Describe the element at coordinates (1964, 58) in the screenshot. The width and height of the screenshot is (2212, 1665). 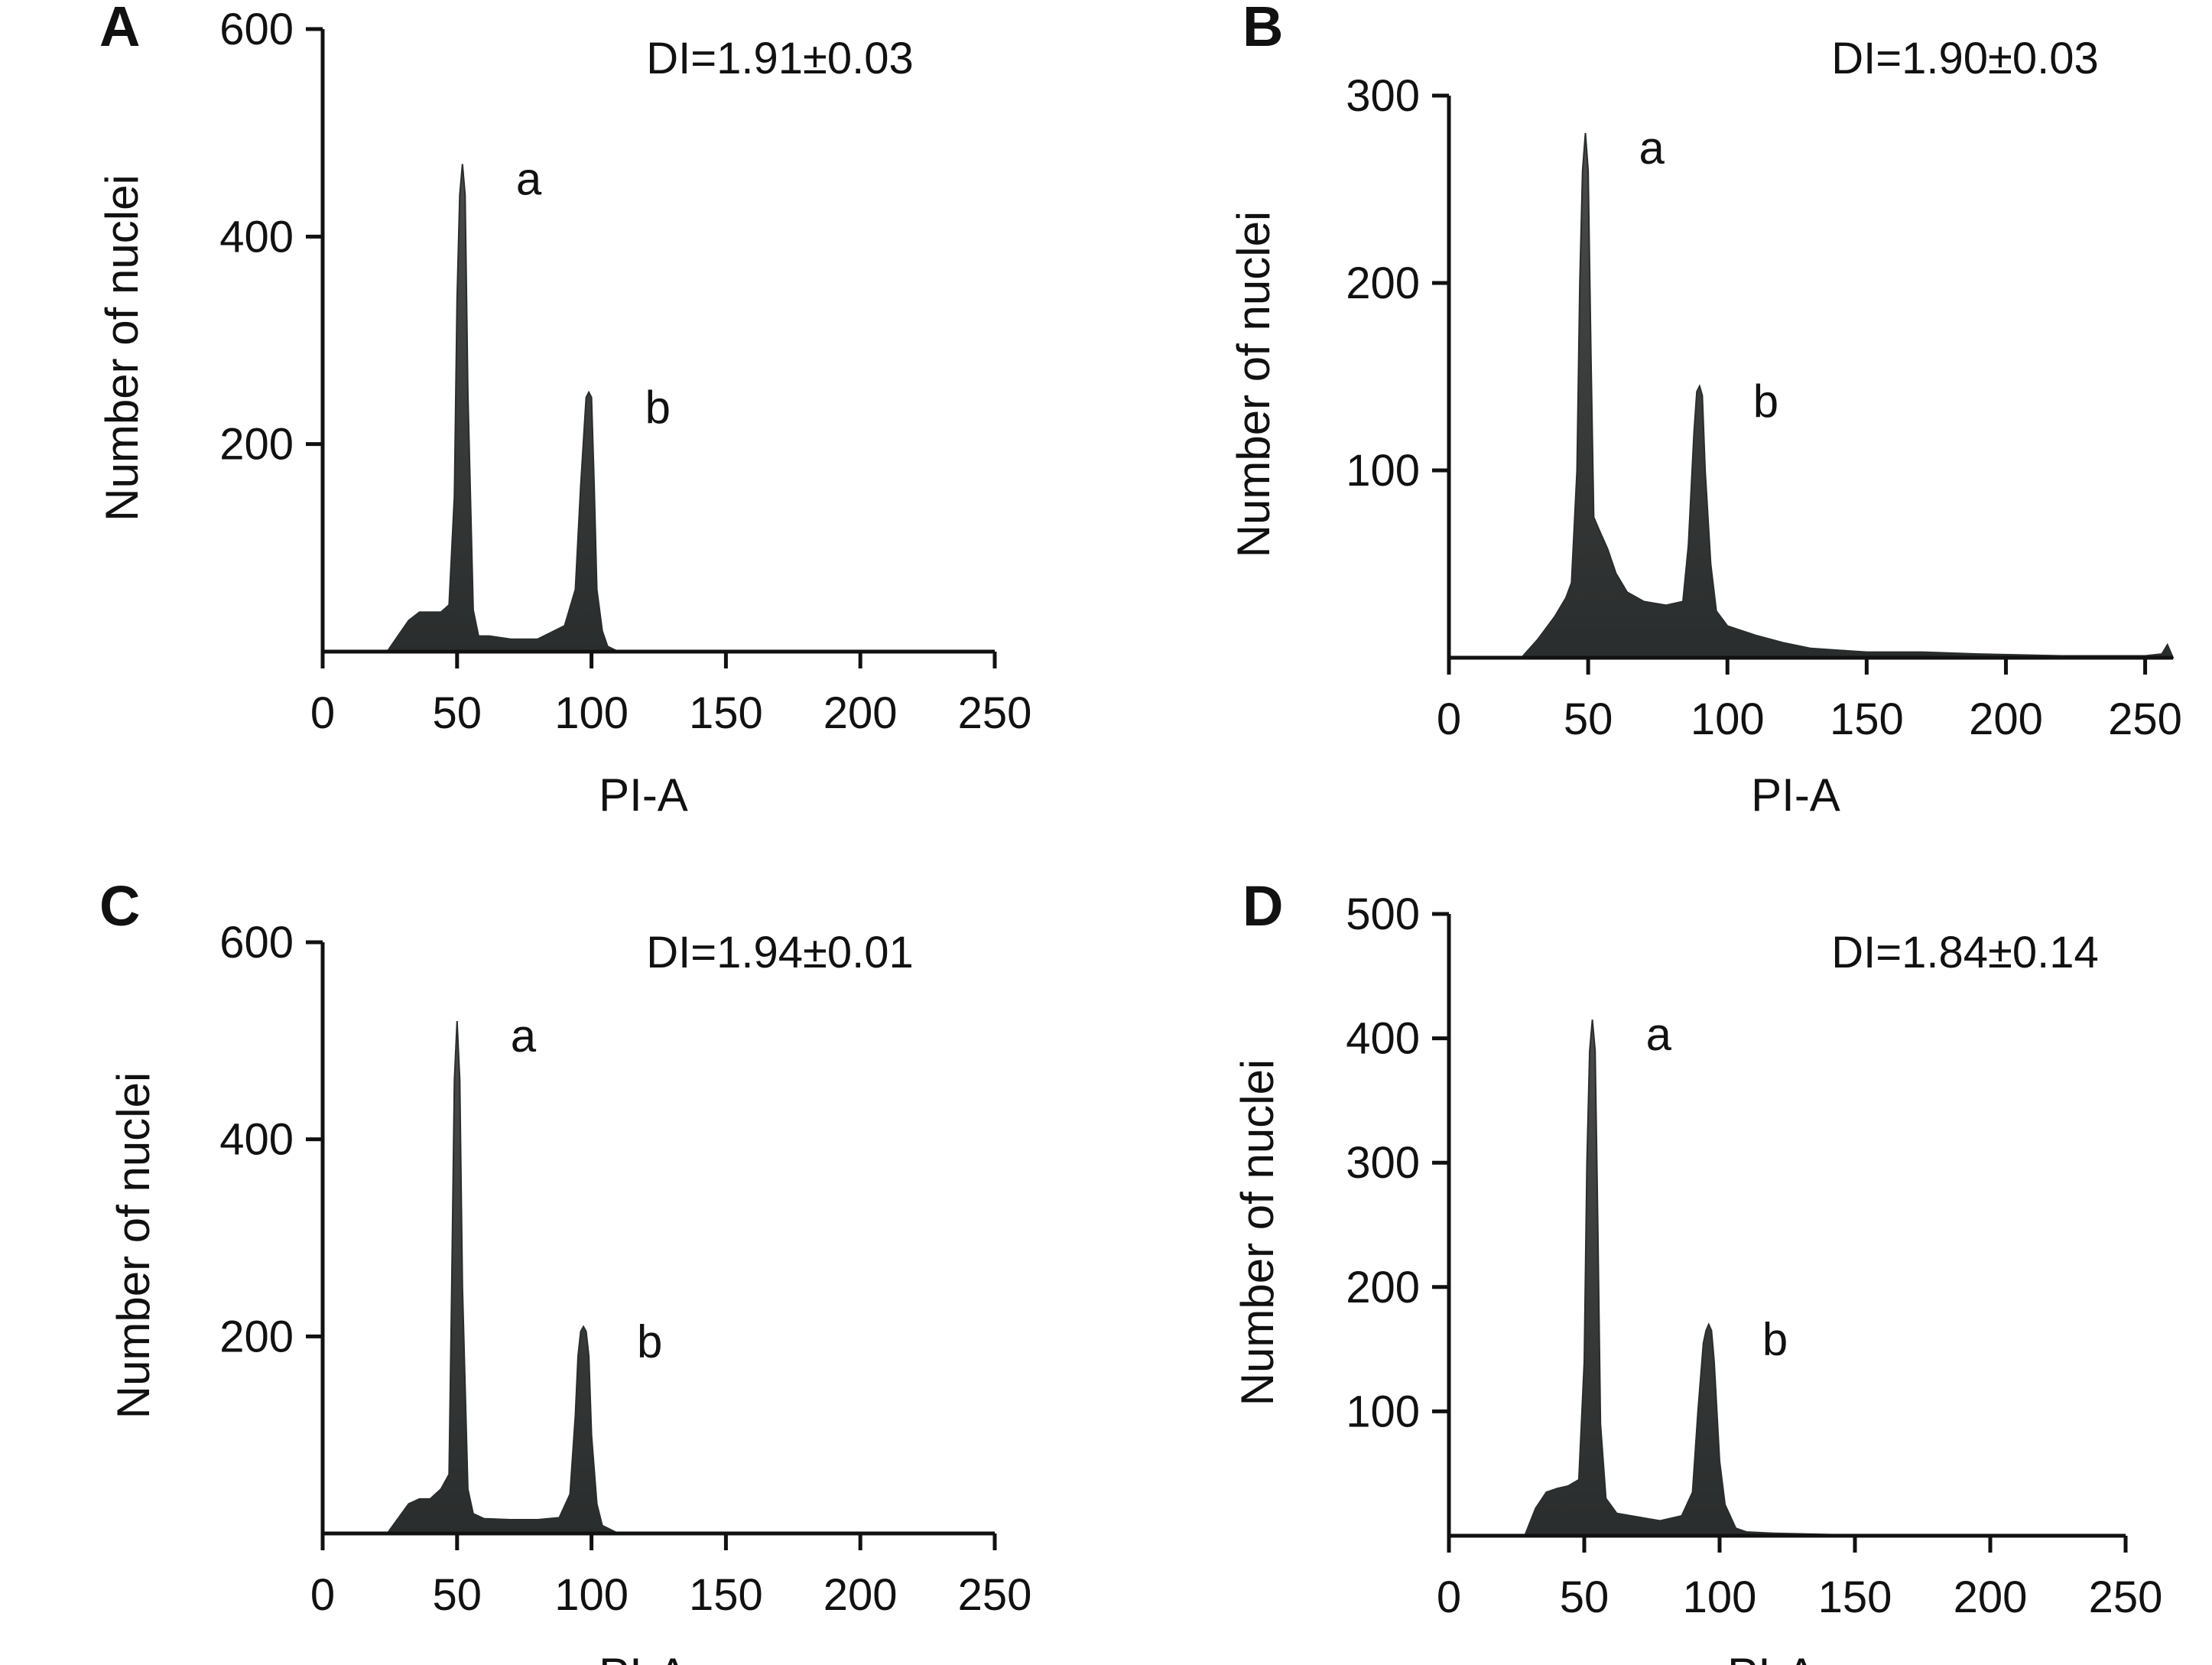
I see `di-annotation: DI=1.90±0.03` at that location.